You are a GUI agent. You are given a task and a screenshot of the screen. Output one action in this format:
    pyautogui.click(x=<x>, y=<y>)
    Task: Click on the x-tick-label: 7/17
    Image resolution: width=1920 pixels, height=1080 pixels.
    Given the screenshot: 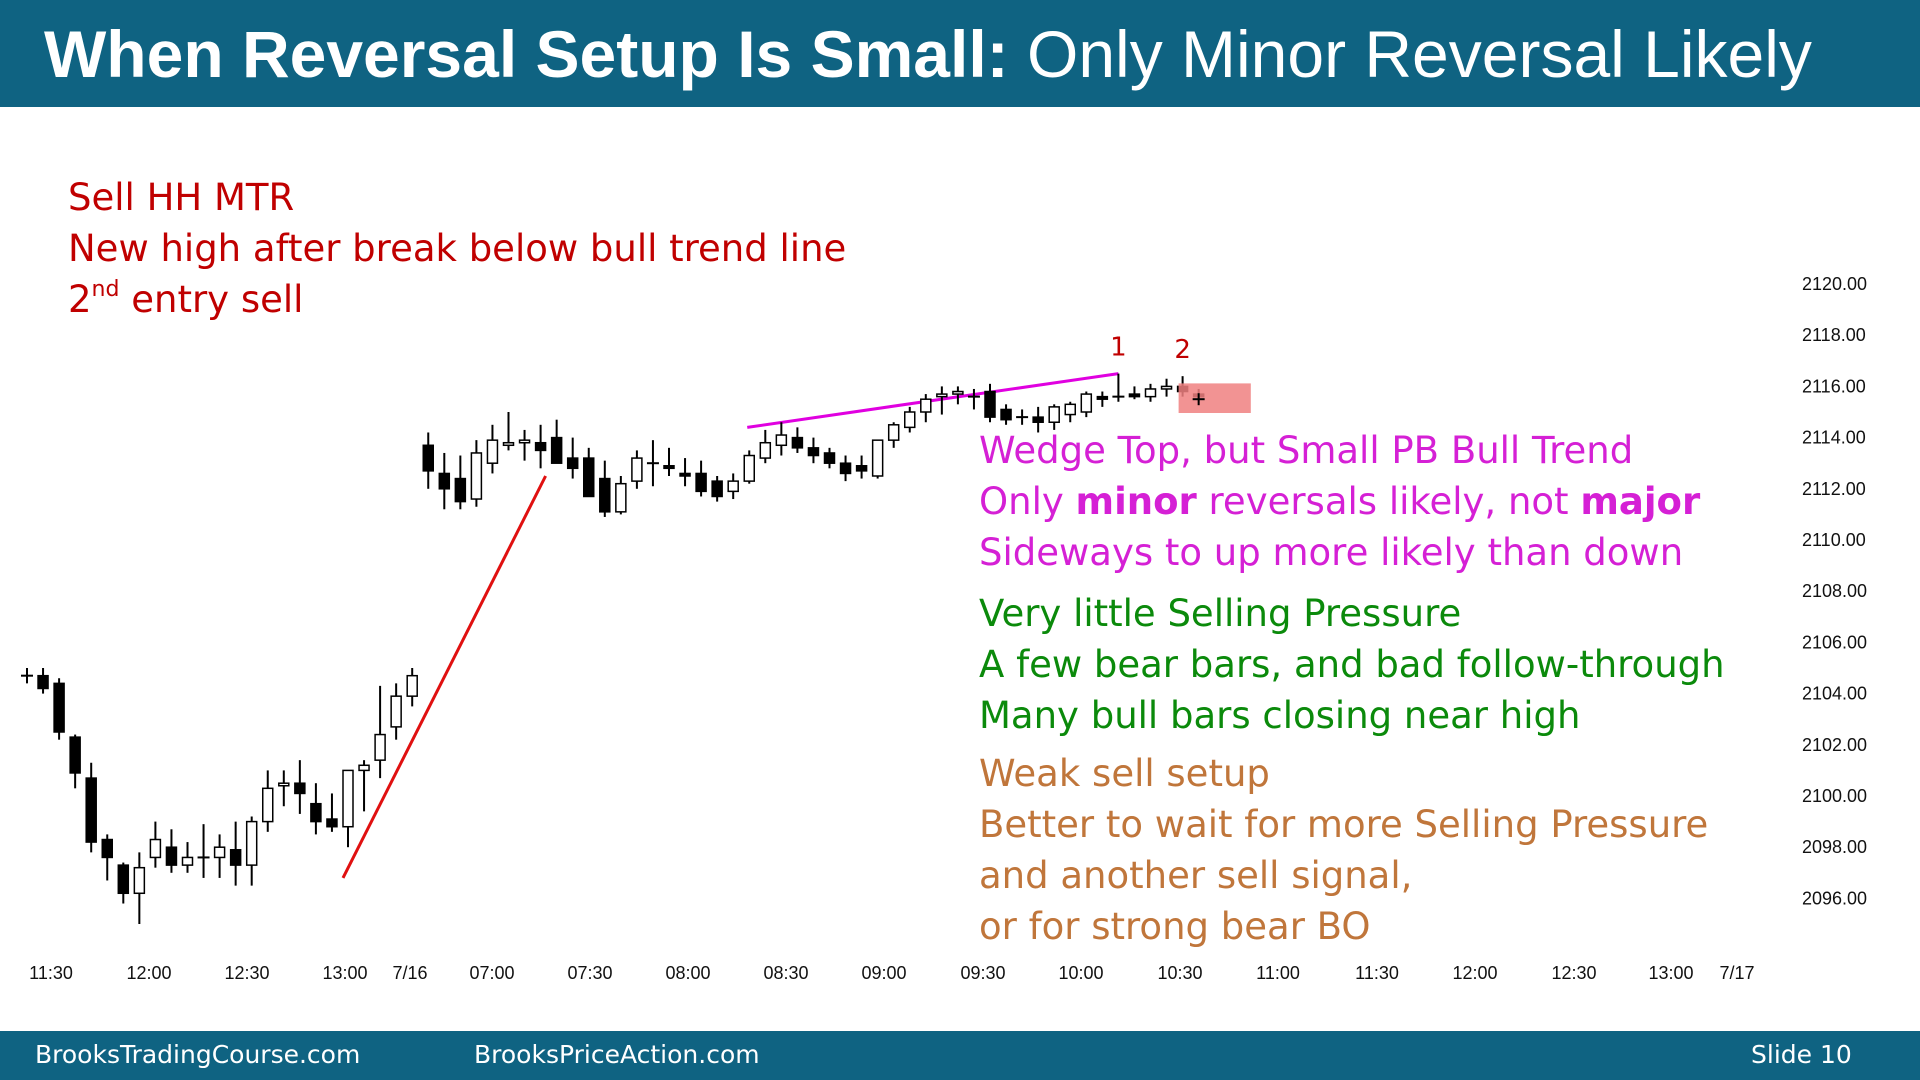 What is the action you would take?
    pyautogui.click(x=1736, y=973)
    